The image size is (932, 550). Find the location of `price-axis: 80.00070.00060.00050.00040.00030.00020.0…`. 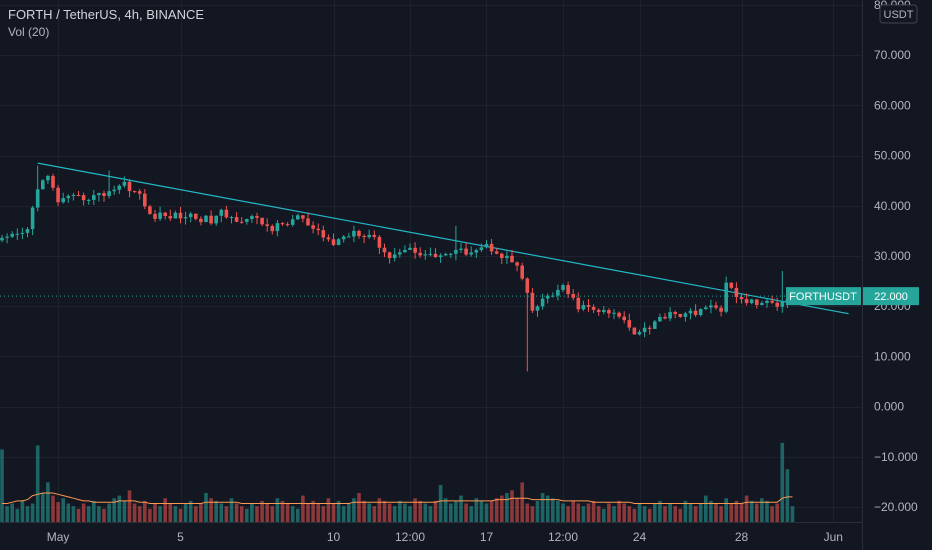

price-axis: 80.00070.00060.00050.00040.00030.00020.0… is located at coordinates (896, 257).